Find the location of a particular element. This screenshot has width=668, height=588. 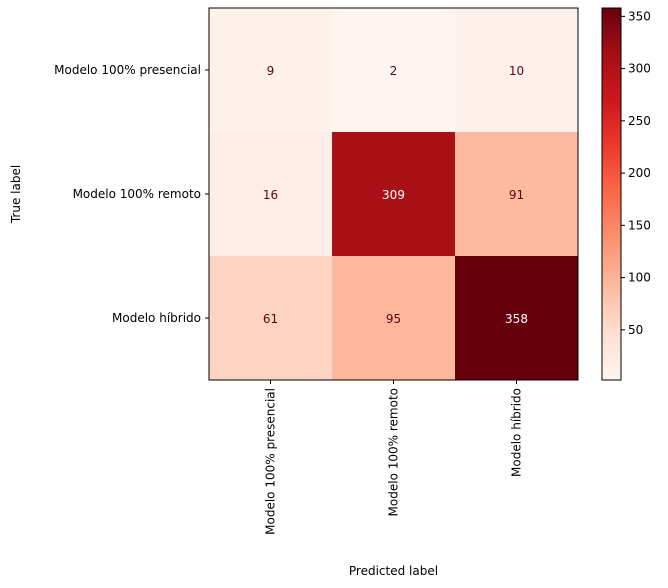

colorbar-tick-label: 250 is located at coordinates (639, 121).